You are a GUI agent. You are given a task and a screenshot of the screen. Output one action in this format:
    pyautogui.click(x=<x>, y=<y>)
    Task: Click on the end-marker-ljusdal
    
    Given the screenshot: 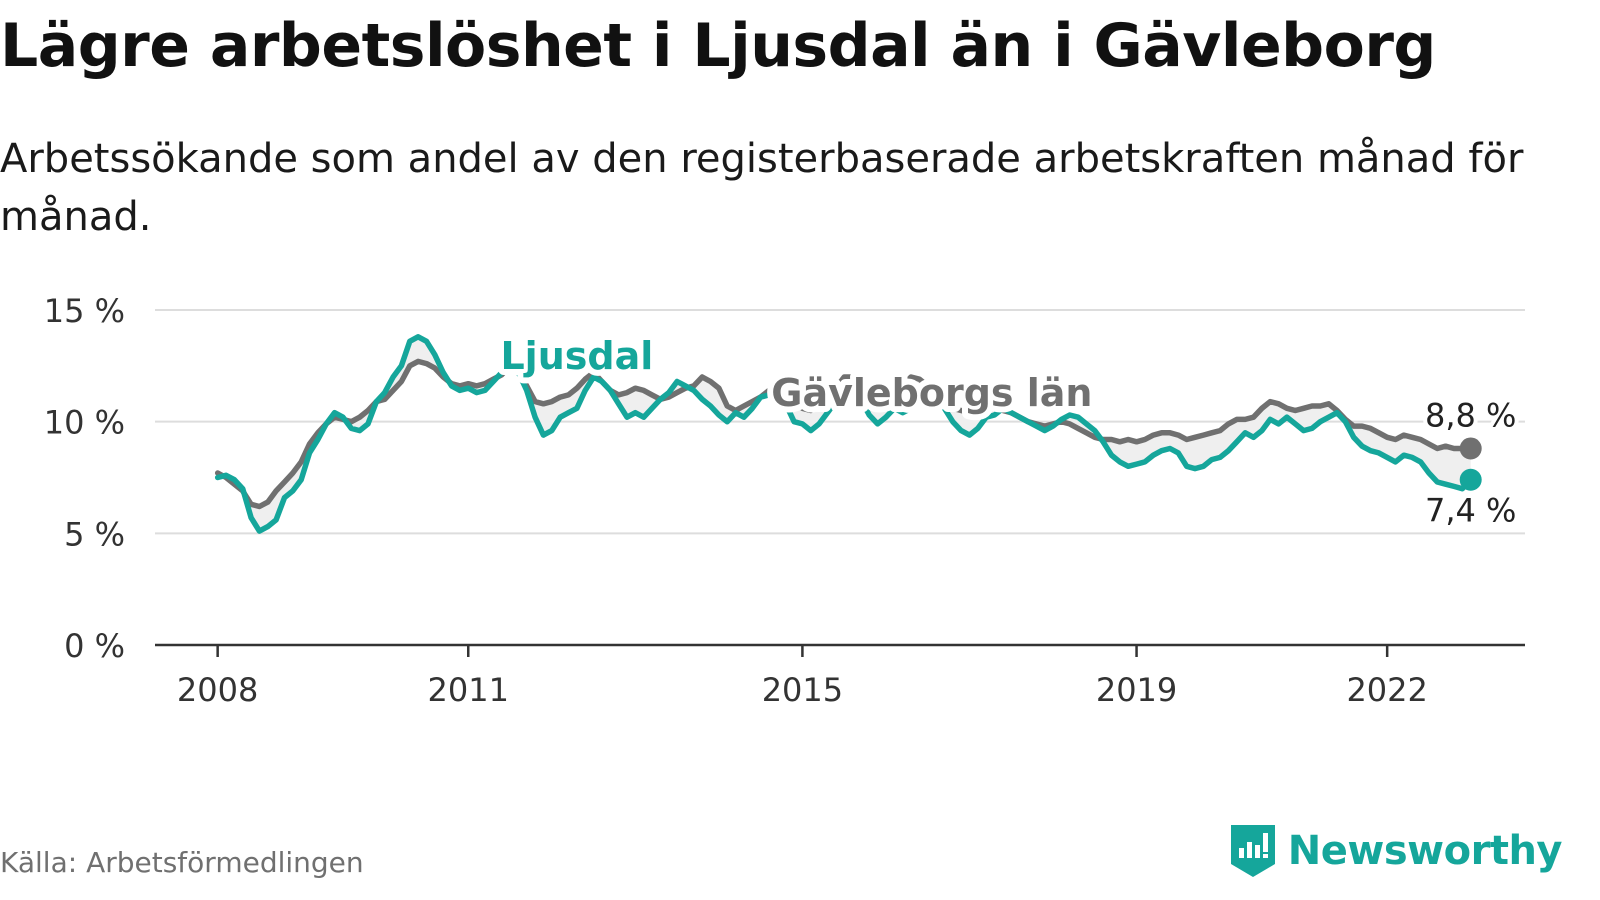 What is the action you would take?
    pyautogui.click(x=1470, y=479)
    